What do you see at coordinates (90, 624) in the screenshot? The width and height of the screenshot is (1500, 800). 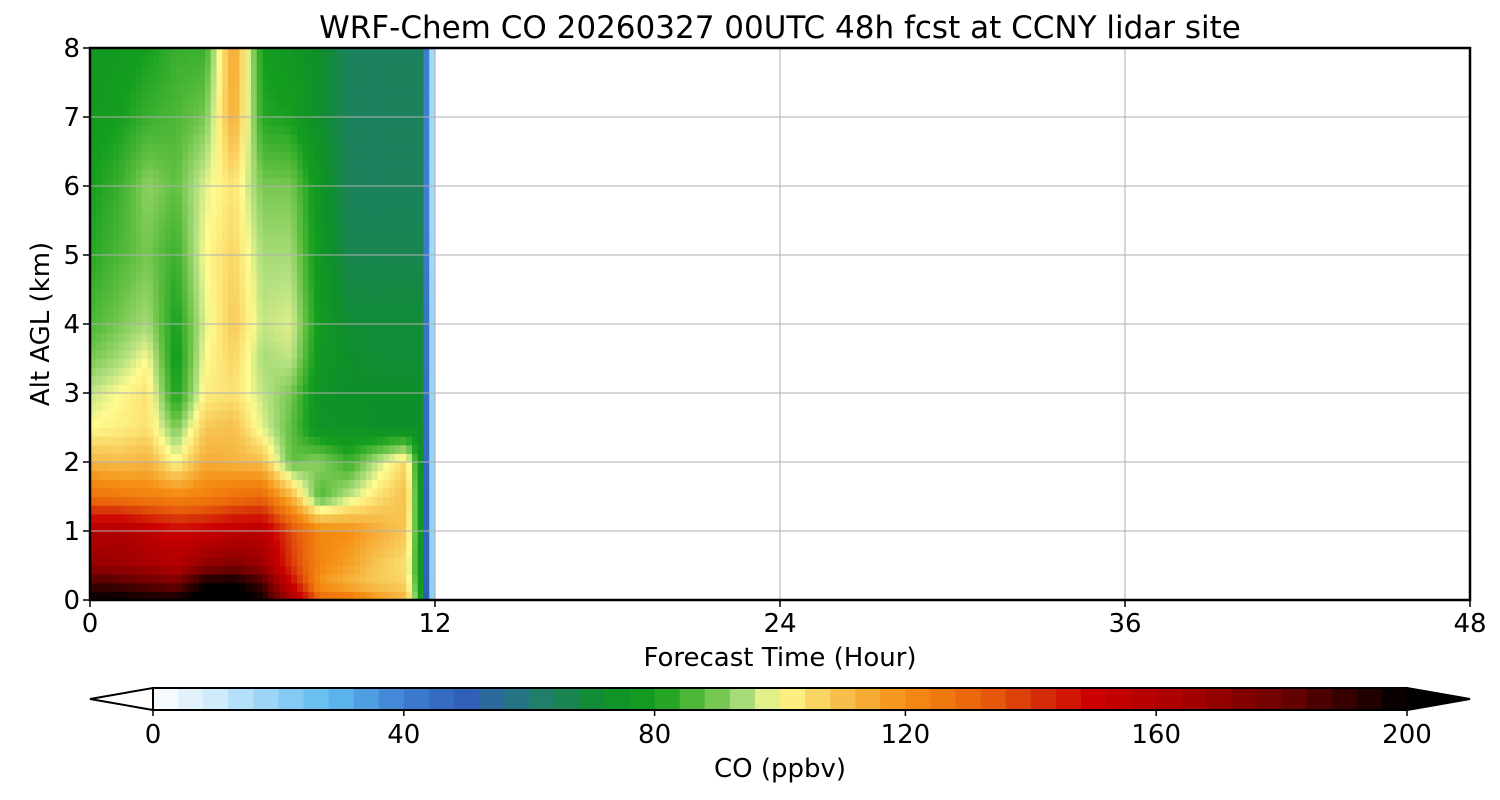 I see `x-tick-label: 0` at bounding box center [90, 624].